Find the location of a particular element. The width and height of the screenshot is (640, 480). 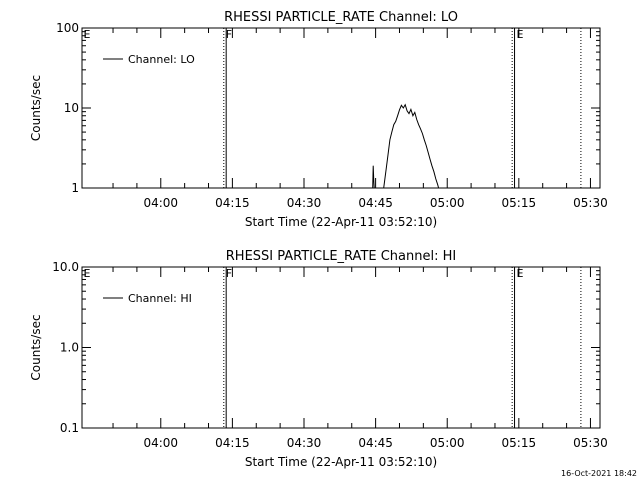

y-tick-label: 10 is located at coordinates (71, 108).